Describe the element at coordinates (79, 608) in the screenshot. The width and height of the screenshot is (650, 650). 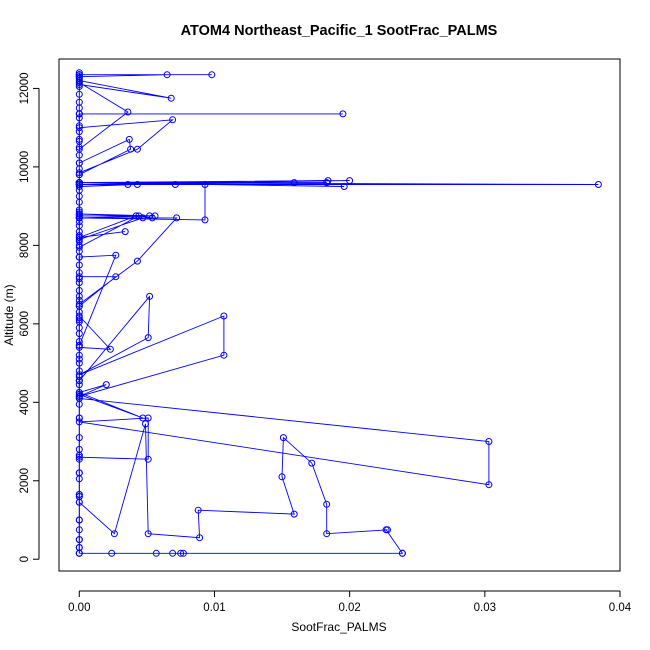
I see `x-tick-label: 0.00` at that location.